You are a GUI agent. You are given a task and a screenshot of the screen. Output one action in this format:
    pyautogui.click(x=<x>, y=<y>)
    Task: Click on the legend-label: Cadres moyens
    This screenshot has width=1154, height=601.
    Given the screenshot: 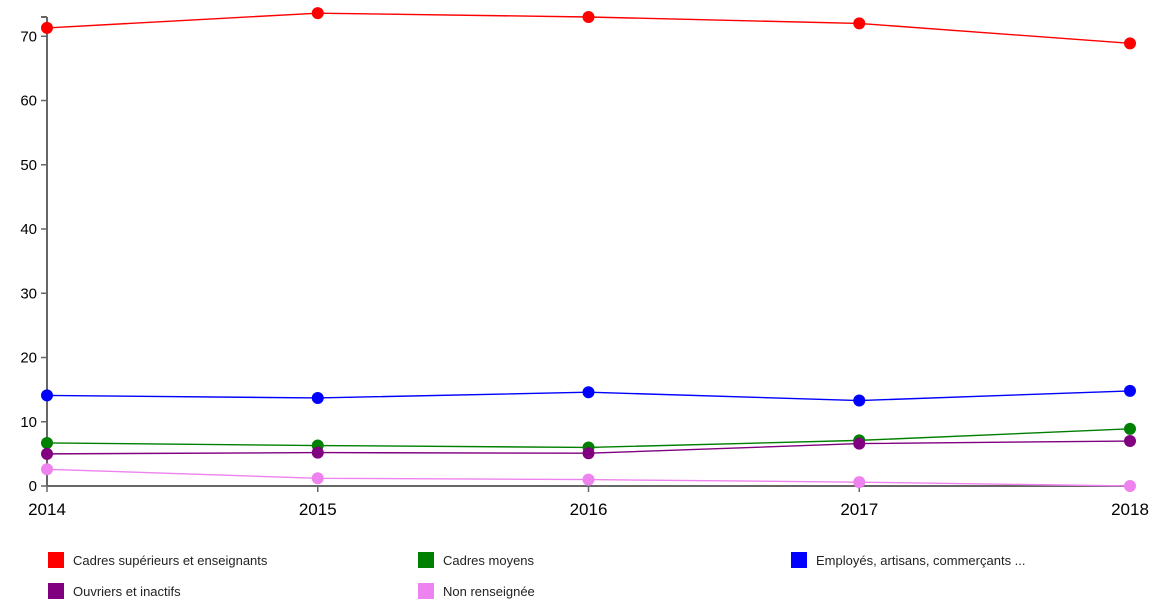 What is the action you would take?
    pyautogui.click(x=489, y=560)
    